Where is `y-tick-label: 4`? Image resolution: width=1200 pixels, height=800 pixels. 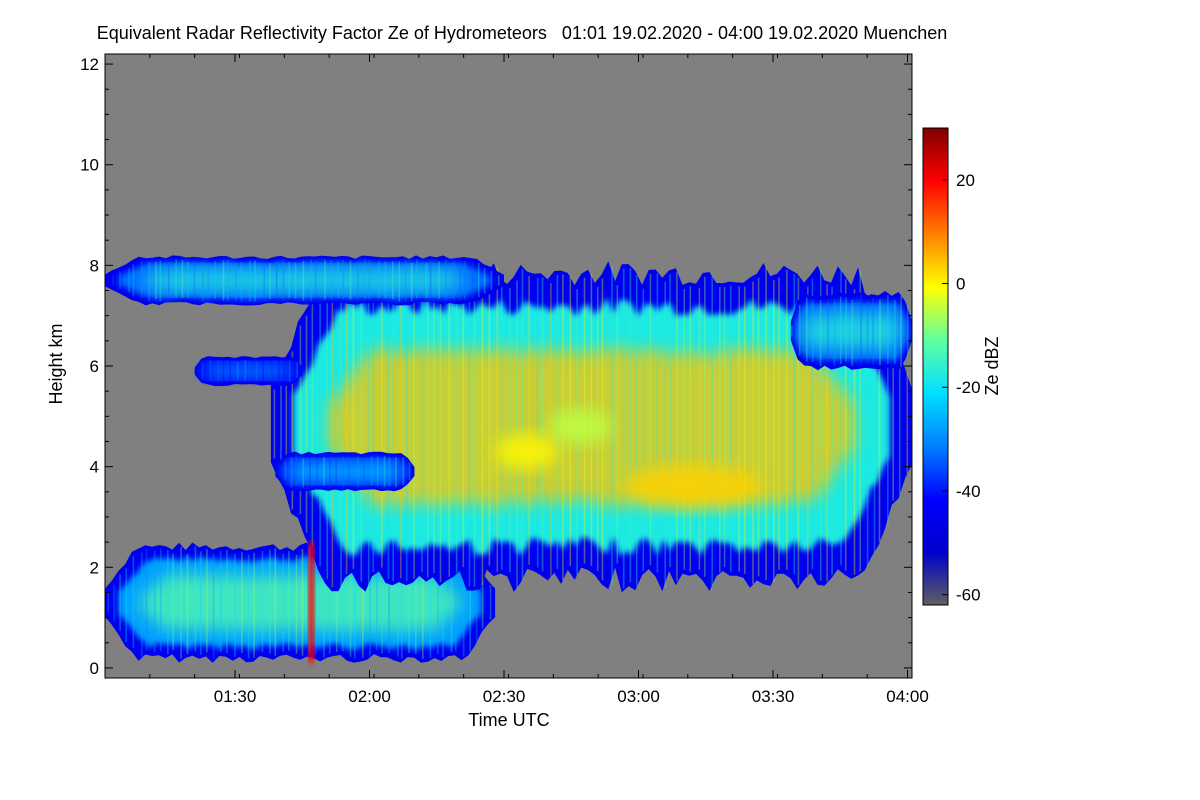
y-tick-label: 4 is located at coordinates (94, 467).